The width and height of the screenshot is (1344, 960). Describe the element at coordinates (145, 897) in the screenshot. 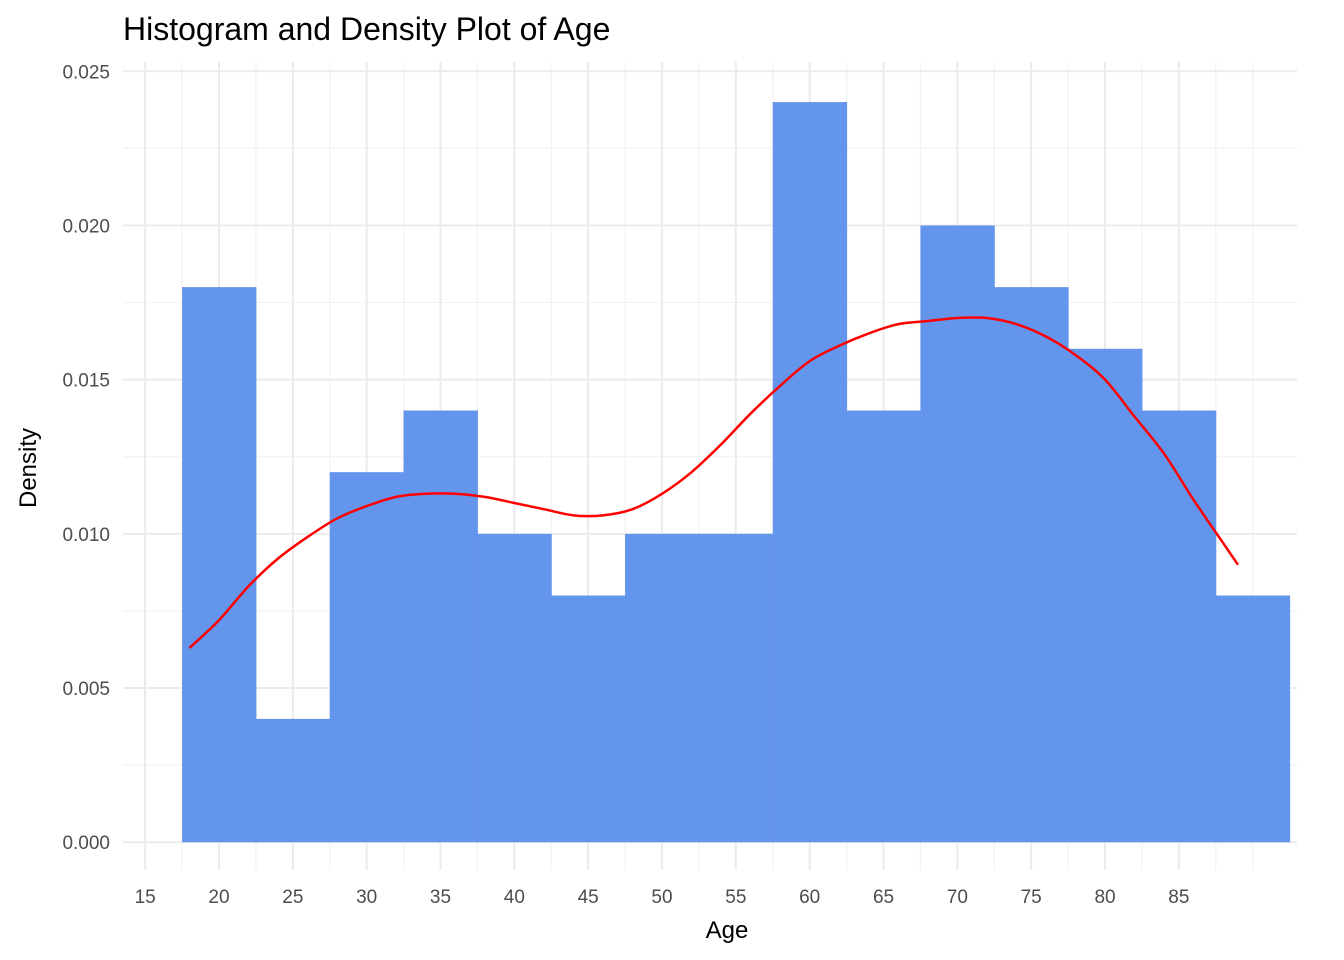

I see `x-tick-label: 15` at that location.